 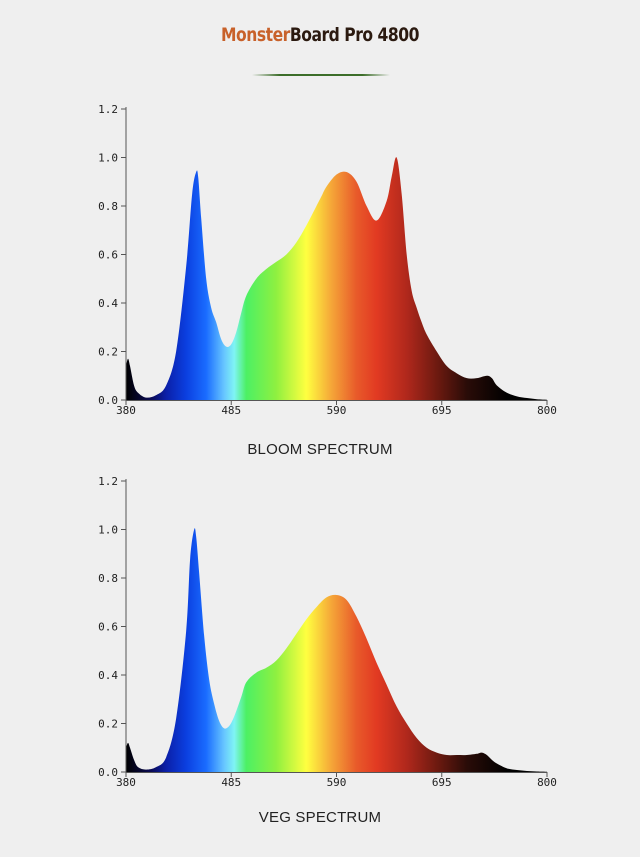 I want to click on bloom-spectrum-caption: BLOOM SPECTRUM, so click(x=320, y=449).